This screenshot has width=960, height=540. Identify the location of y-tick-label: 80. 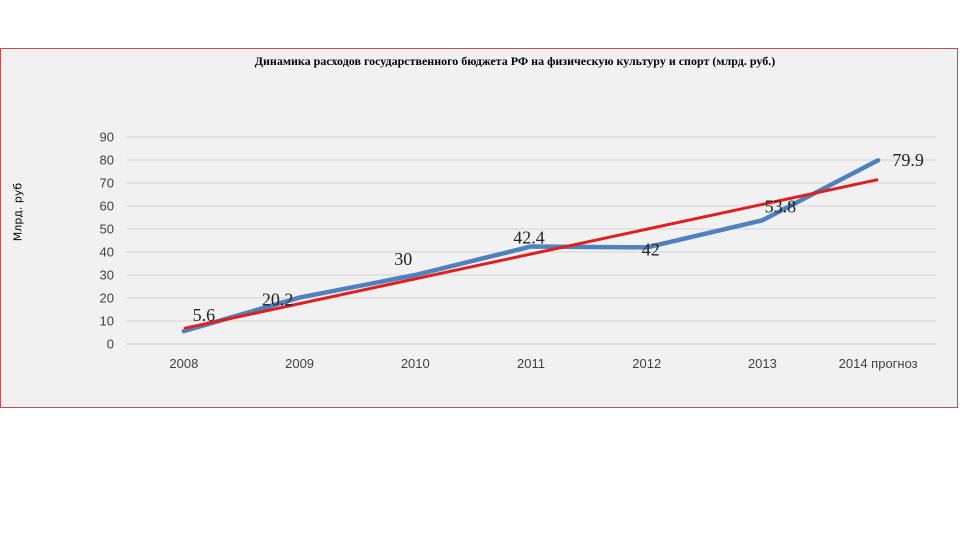
(107, 160).